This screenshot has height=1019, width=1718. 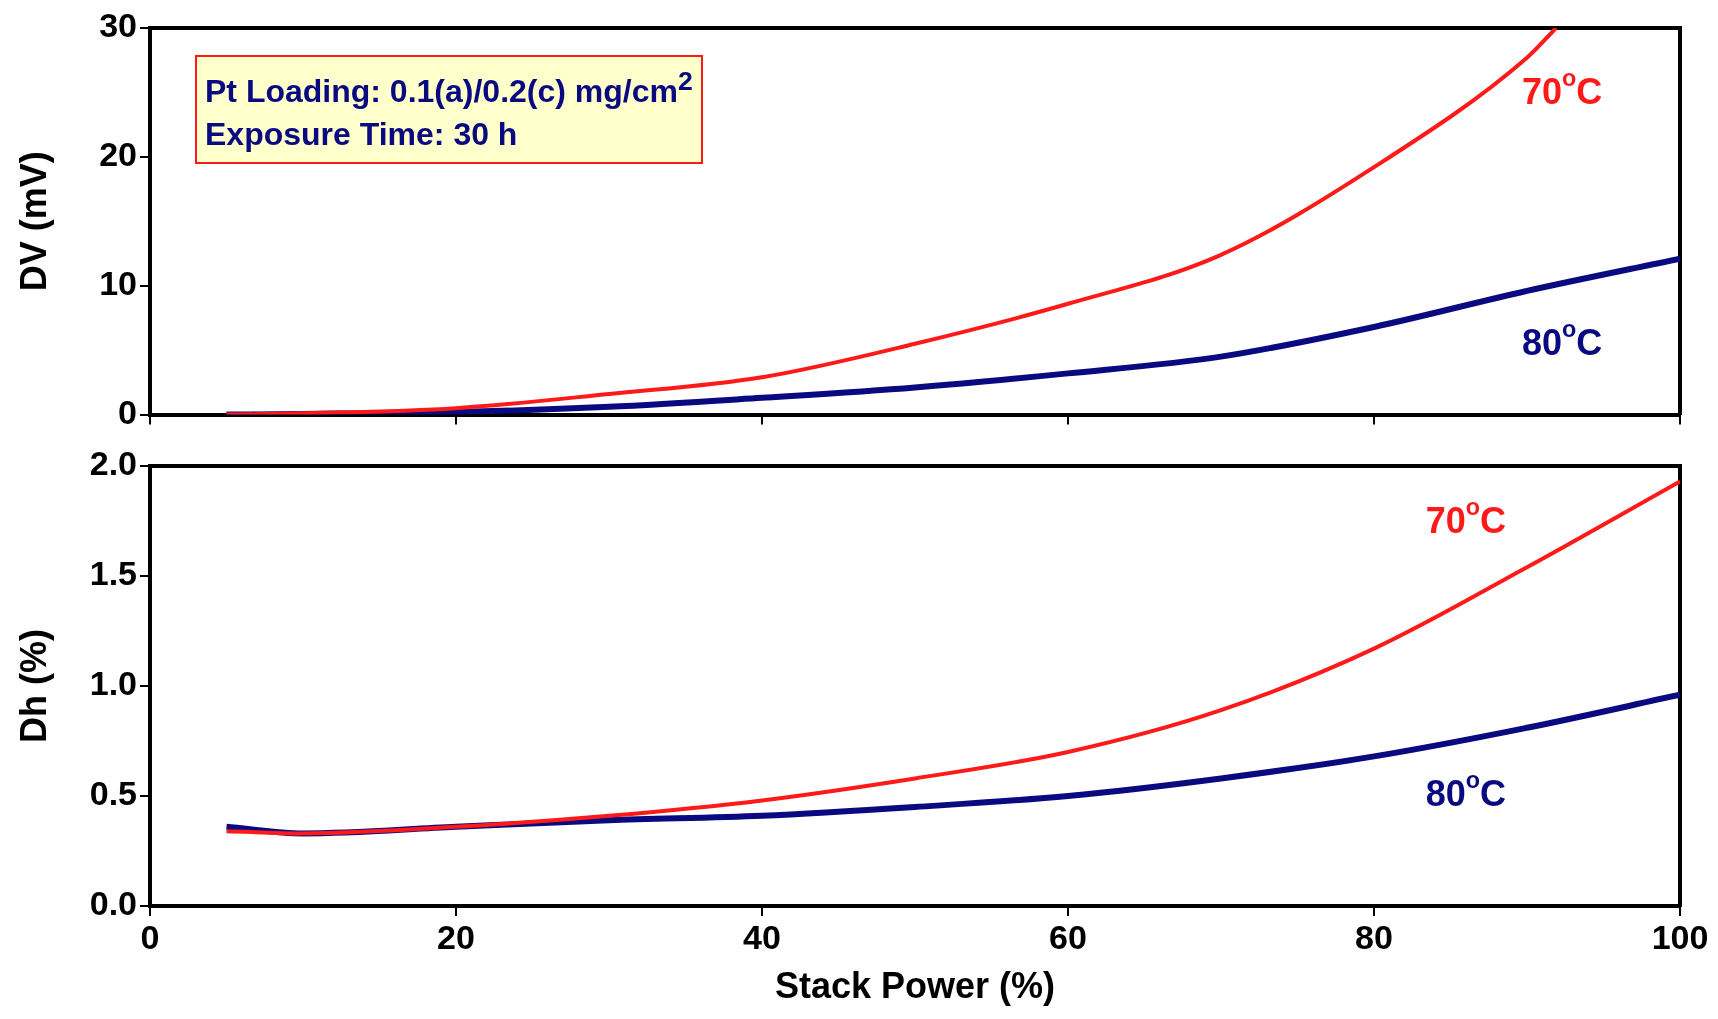 What do you see at coordinates (362, 134) in the screenshot?
I see `annotation: Exposure Time: 30 h` at bounding box center [362, 134].